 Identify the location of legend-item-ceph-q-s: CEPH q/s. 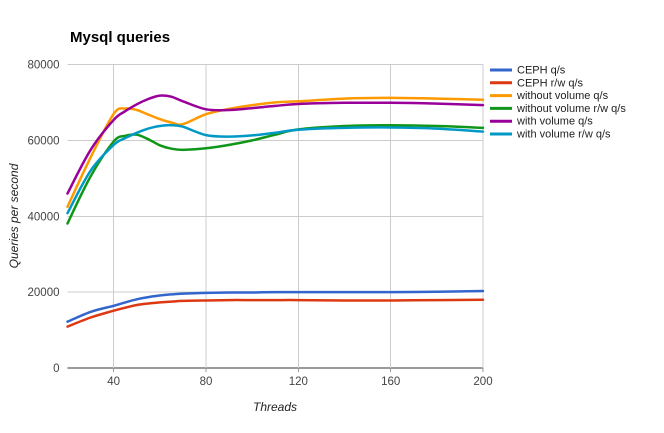
(528, 71).